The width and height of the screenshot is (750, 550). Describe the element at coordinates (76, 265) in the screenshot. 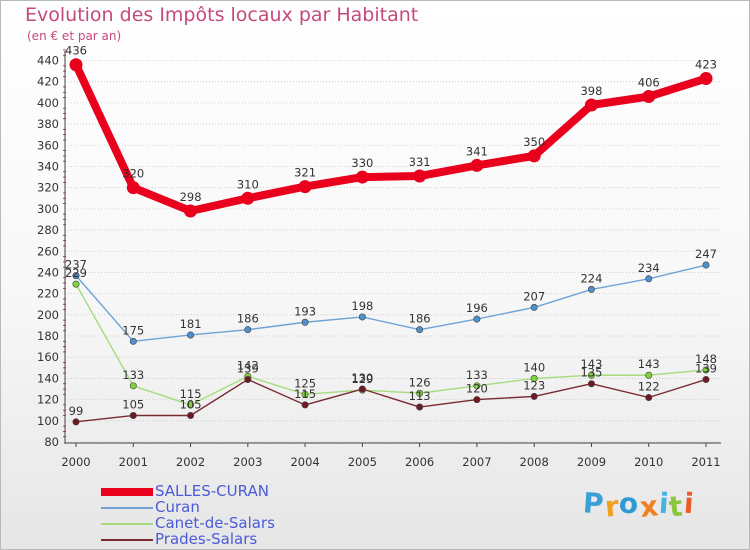

I see `data-label: 237` at that location.